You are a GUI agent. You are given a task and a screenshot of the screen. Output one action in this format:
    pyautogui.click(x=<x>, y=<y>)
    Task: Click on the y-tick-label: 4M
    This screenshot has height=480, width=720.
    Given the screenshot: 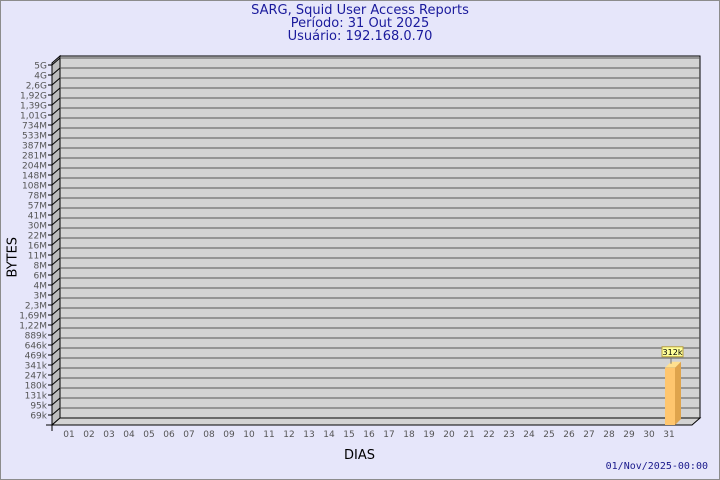 What is the action you would take?
    pyautogui.click(x=41, y=287)
    